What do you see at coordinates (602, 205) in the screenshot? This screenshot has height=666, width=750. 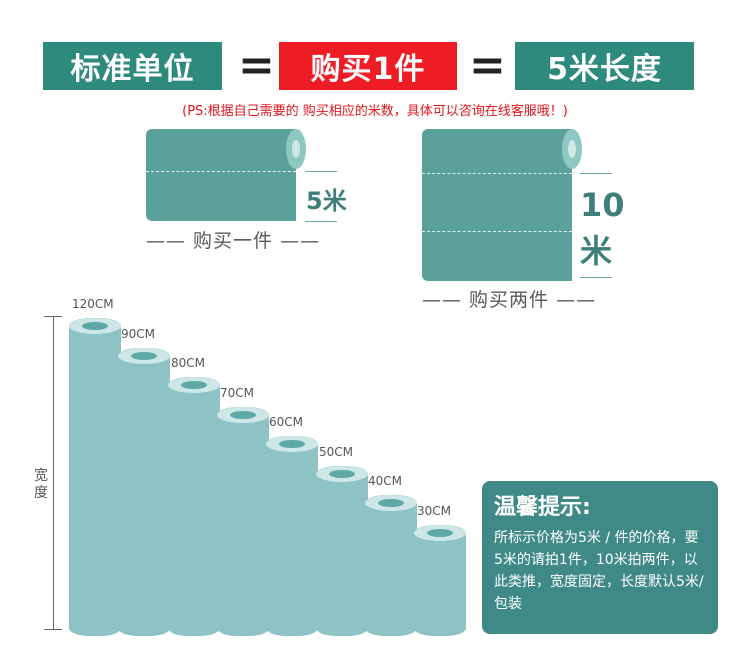 I see `roll-two-length-number: 10` at bounding box center [602, 205].